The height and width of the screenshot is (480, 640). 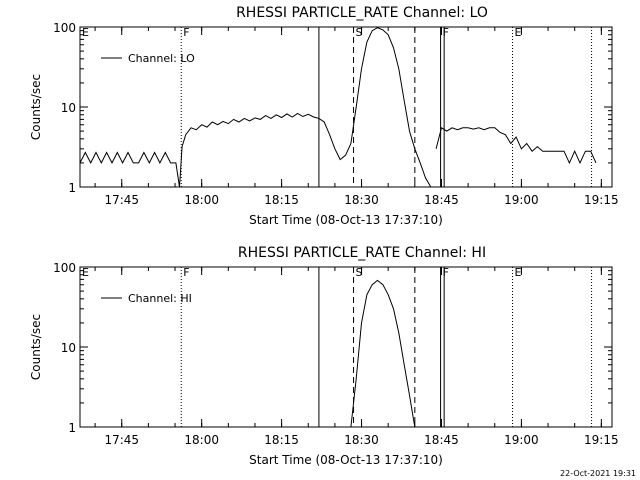 What do you see at coordinates (346, 460) in the screenshot?
I see `x-axis-label-hi: Start Time (08-Oct-13 17:37:10)` at bounding box center [346, 460].